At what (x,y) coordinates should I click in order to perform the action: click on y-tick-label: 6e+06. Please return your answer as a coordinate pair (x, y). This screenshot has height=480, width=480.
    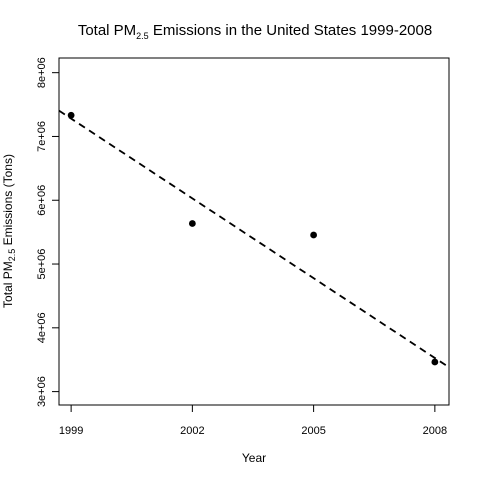
    Looking at the image, I should click on (42, 200).